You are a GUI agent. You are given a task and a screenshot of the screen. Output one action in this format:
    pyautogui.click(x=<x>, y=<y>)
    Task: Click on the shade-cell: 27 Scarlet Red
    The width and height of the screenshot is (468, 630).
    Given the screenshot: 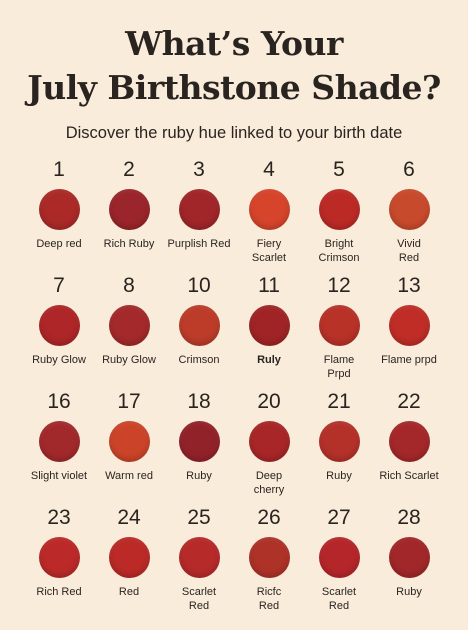 What is the action you would take?
    pyautogui.click(x=339, y=564)
    